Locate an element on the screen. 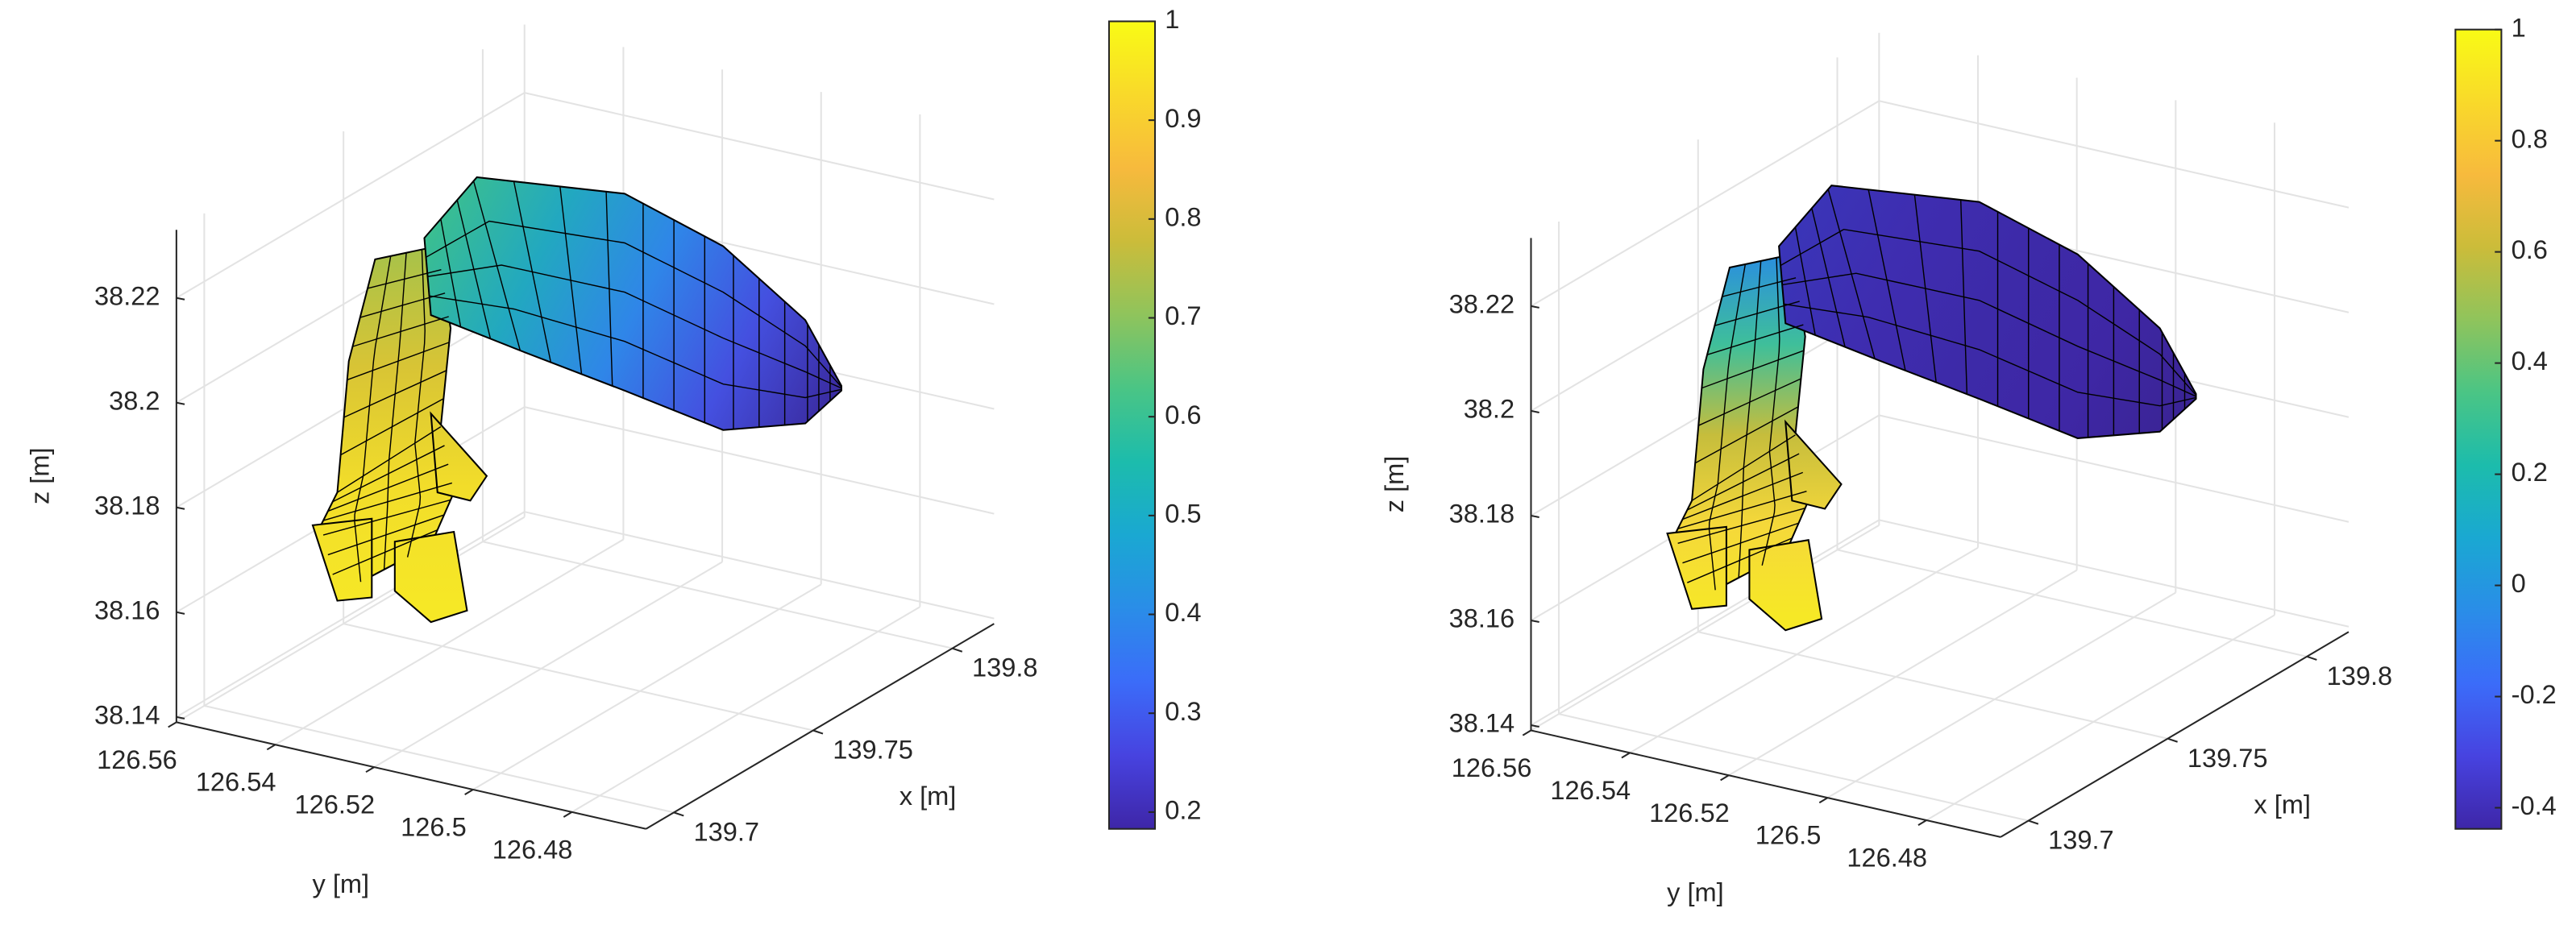 This screenshot has height=929, width=2576. y-tick-label: 126.48 is located at coordinates (532, 849).